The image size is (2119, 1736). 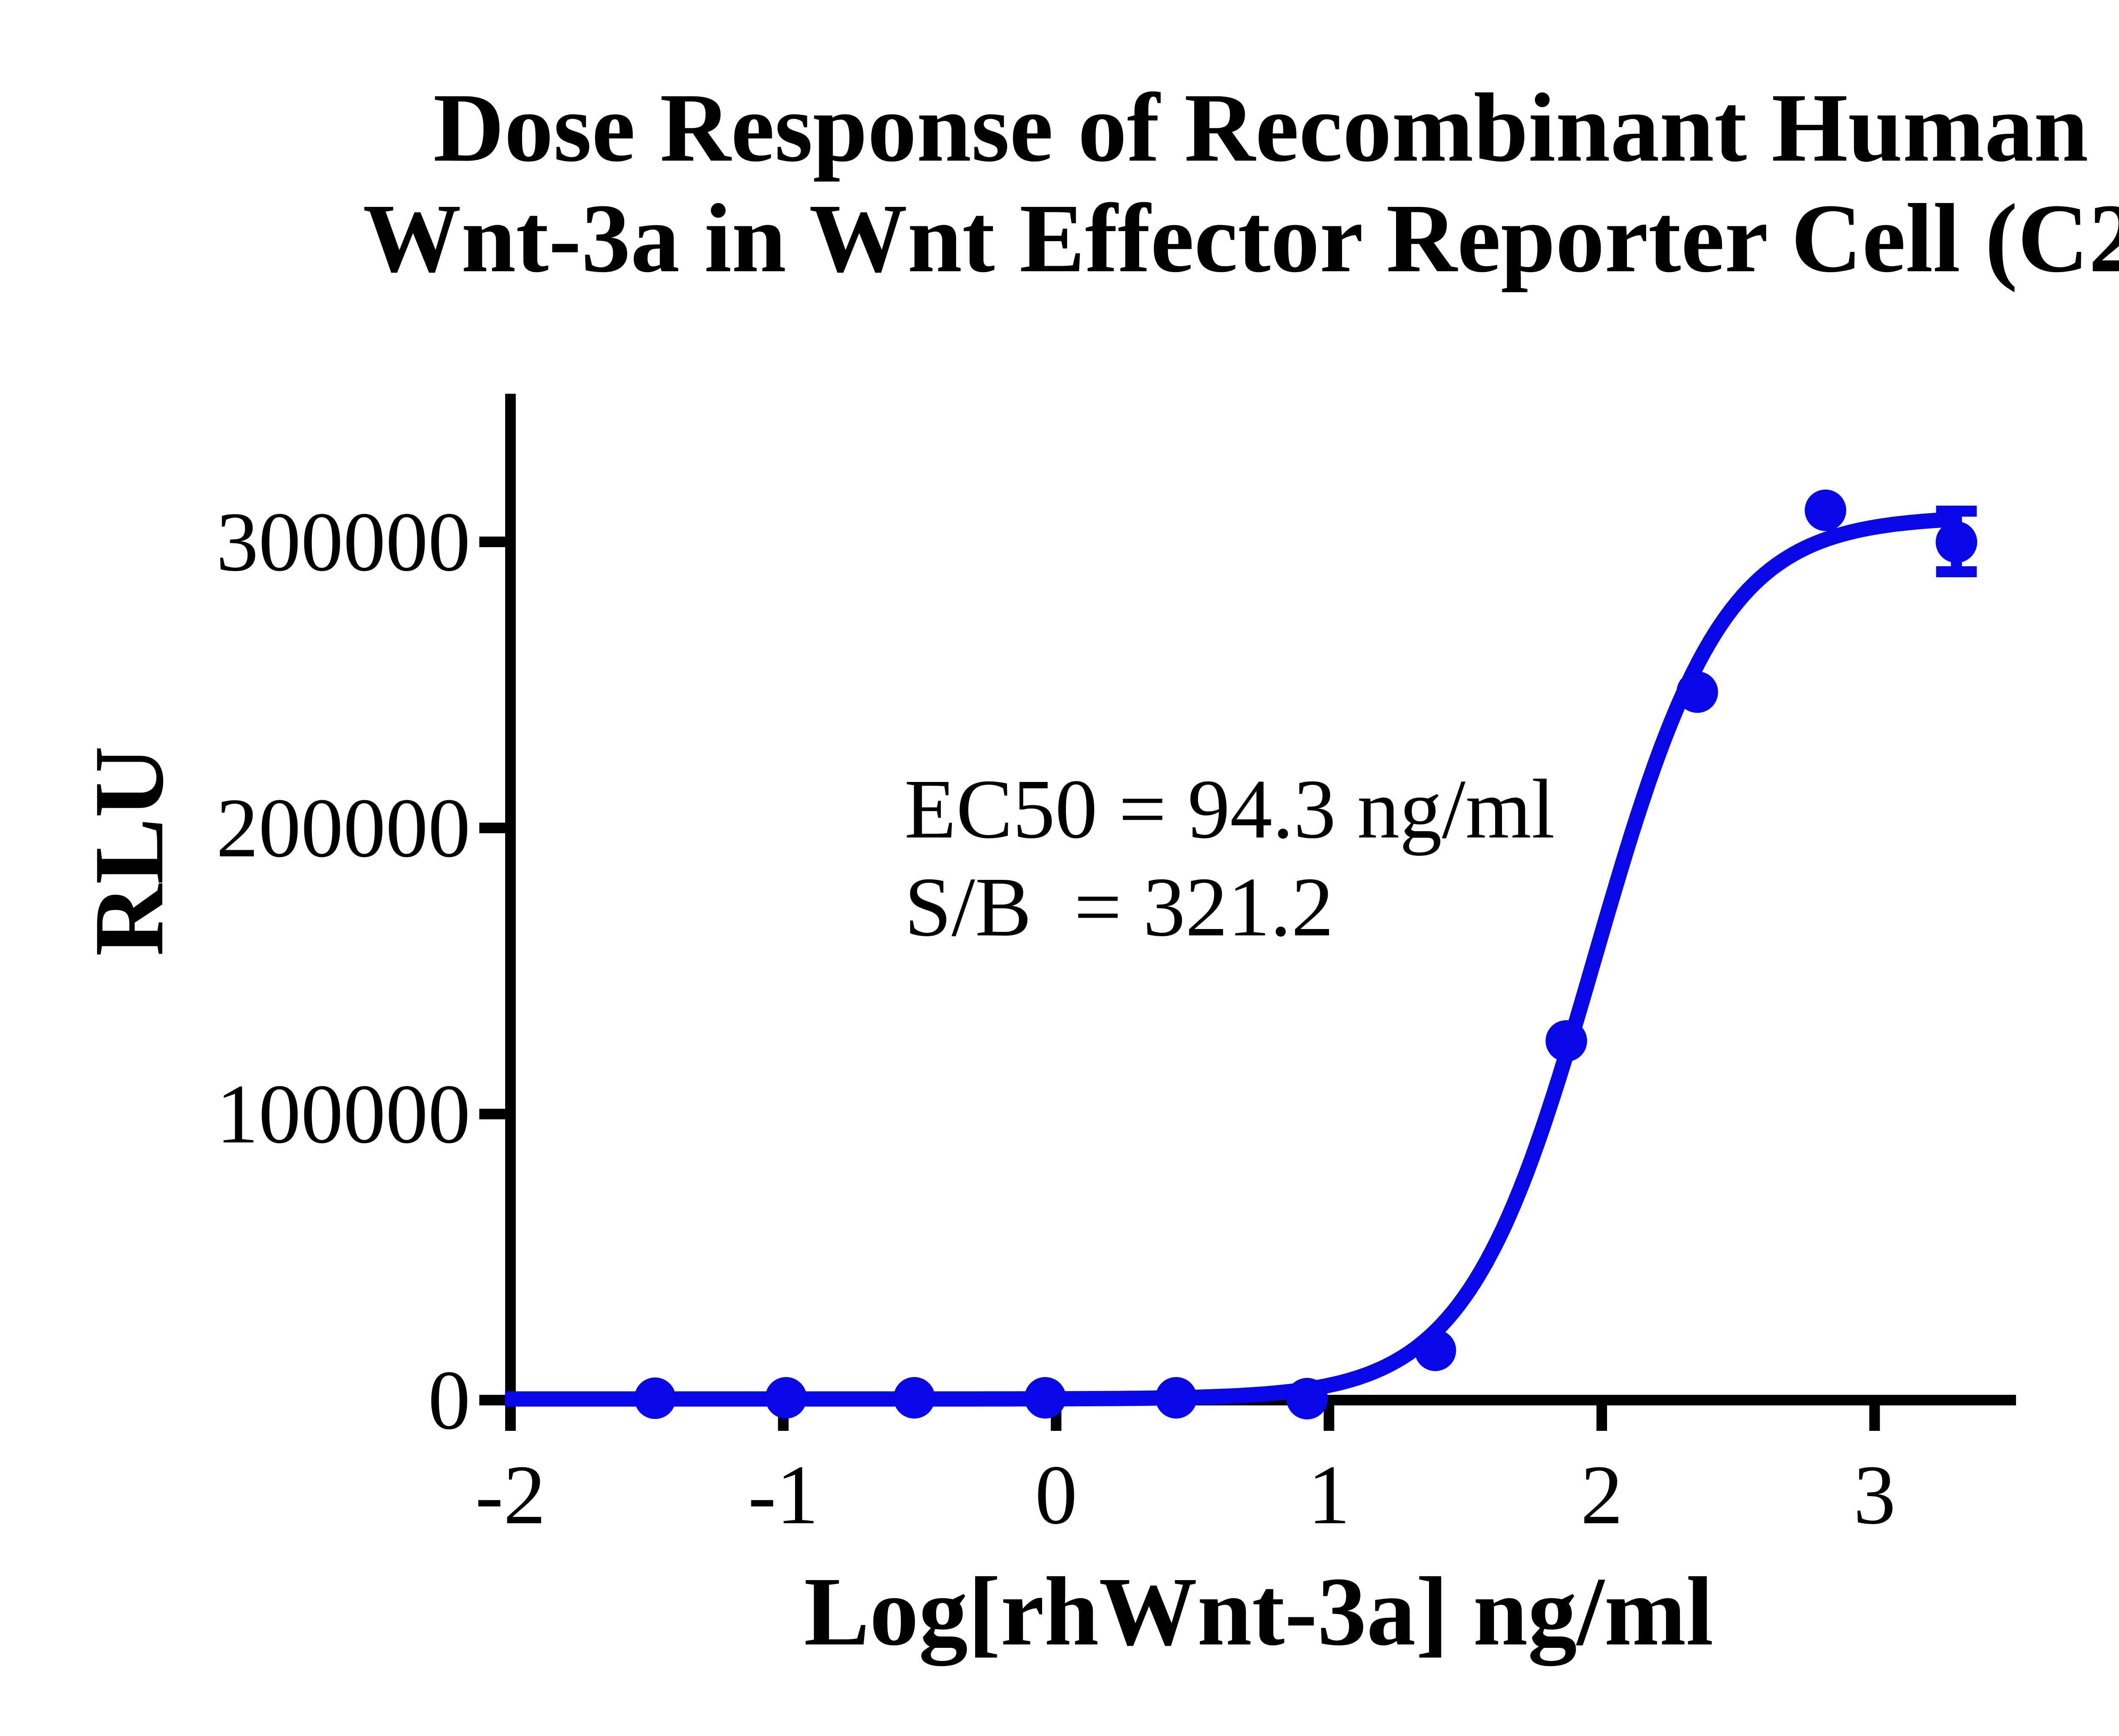 What do you see at coordinates (1119, 907) in the screenshot?
I see `svg-text: S/B = 321.2` at bounding box center [1119, 907].